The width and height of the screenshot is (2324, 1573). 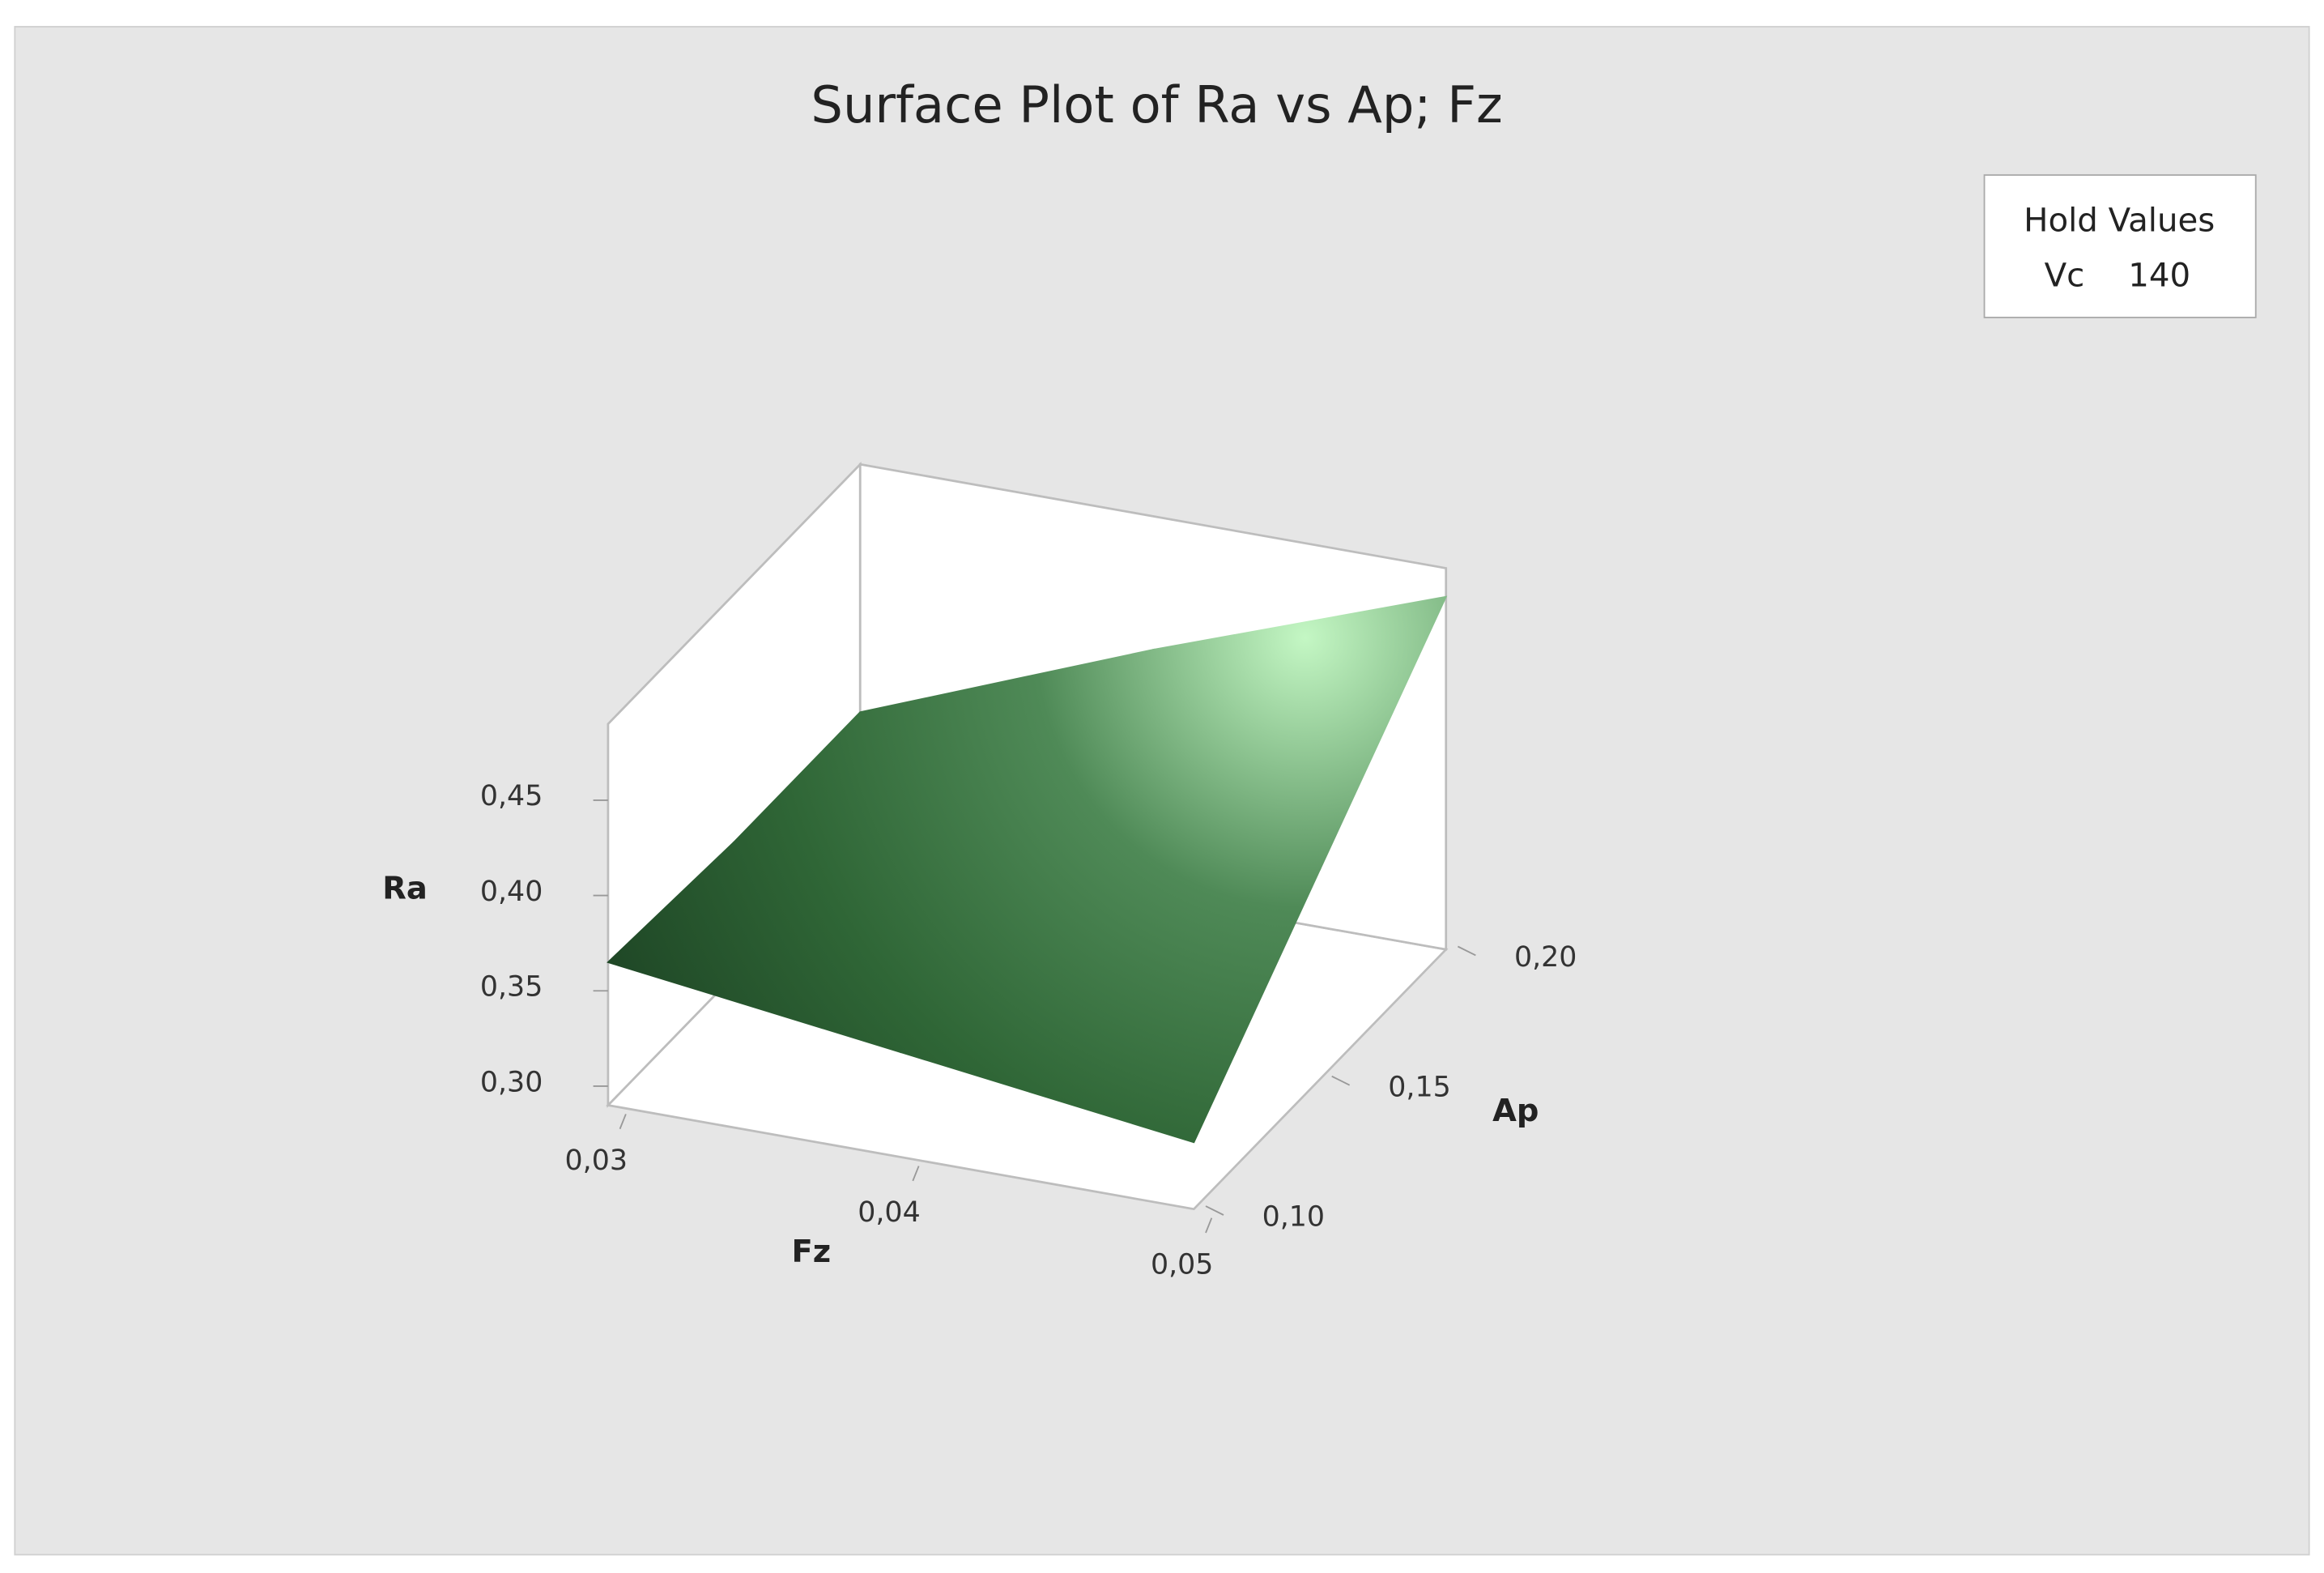 What do you see at coordinates (2119, 221) in the screenshot?
I see `hold-title: Hold Values` at bounding box center [2119, 221].